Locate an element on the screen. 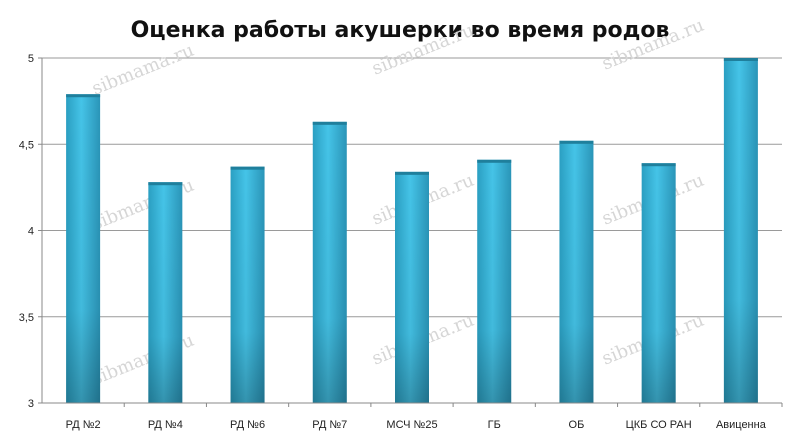 The height and width of the screenshot is (448, 800). x-tick-label: МСЧ №25 is located at coordinates (411, 425).